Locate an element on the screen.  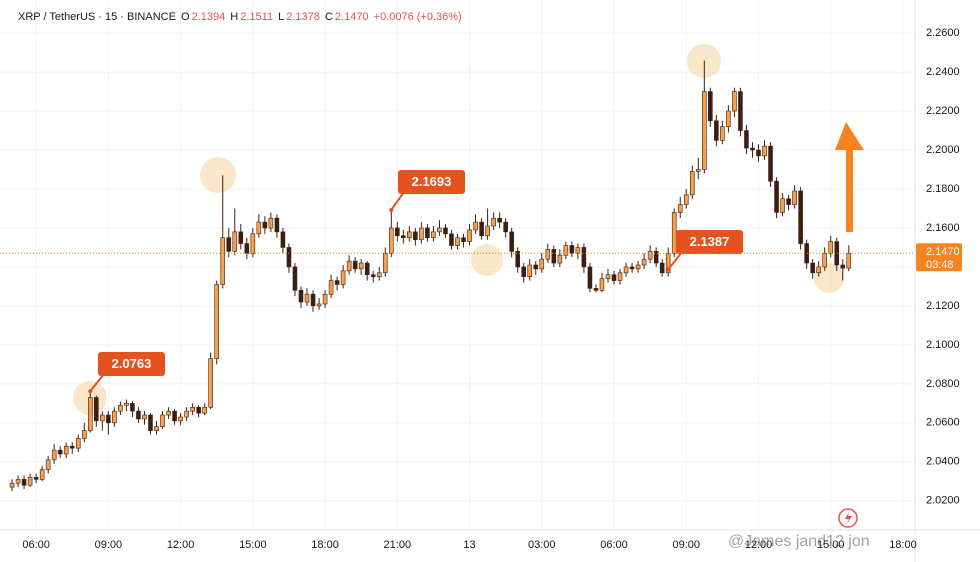
up-arrow is located at coordinates (849, 177).